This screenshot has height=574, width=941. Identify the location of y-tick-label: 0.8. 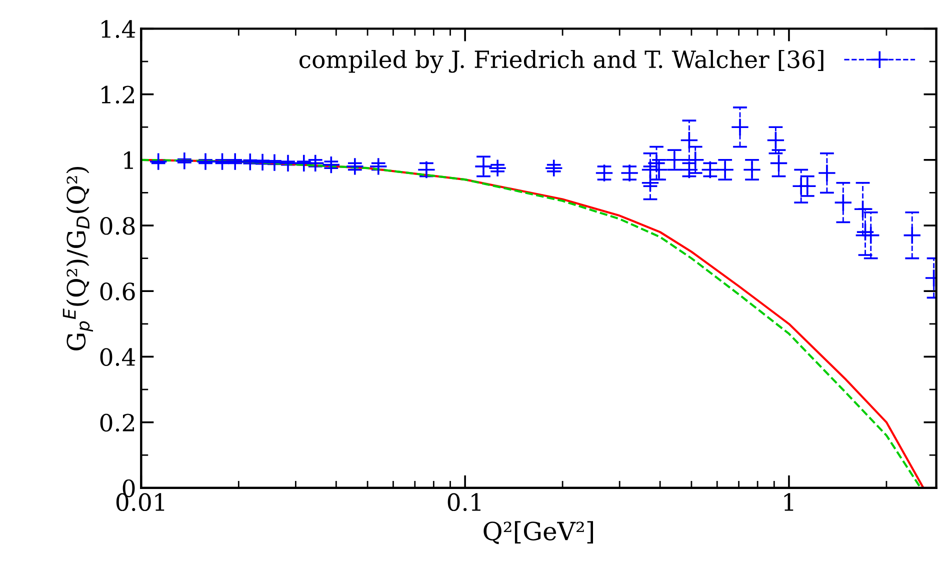
(117, 225).